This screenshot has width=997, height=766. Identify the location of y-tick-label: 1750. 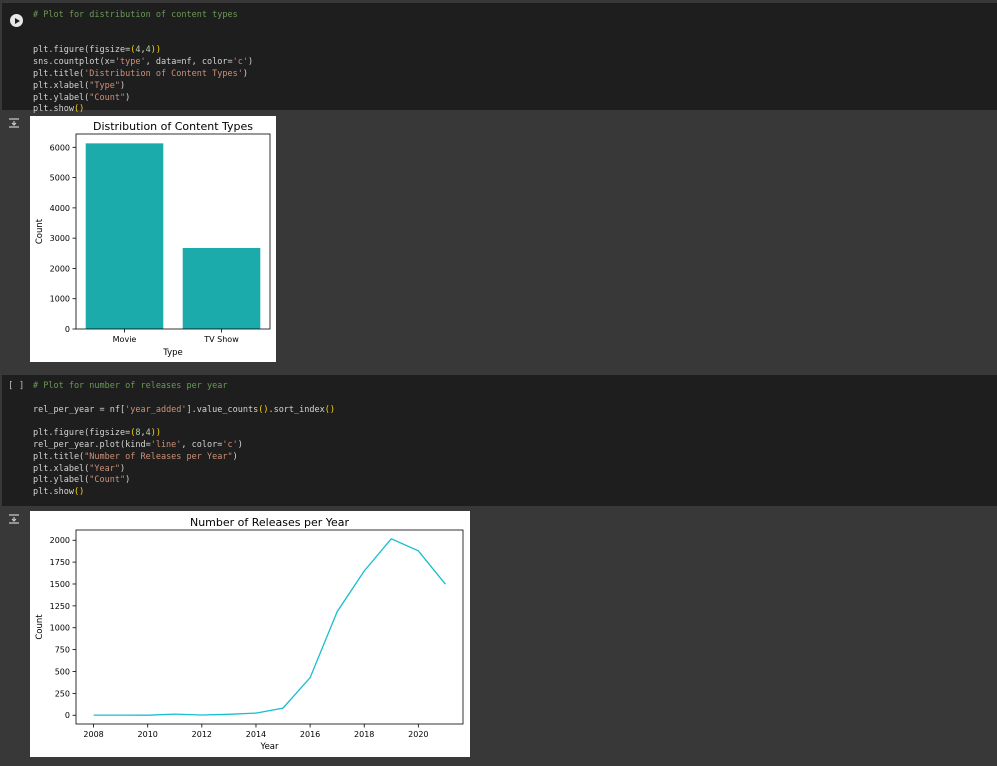
(60, 562).